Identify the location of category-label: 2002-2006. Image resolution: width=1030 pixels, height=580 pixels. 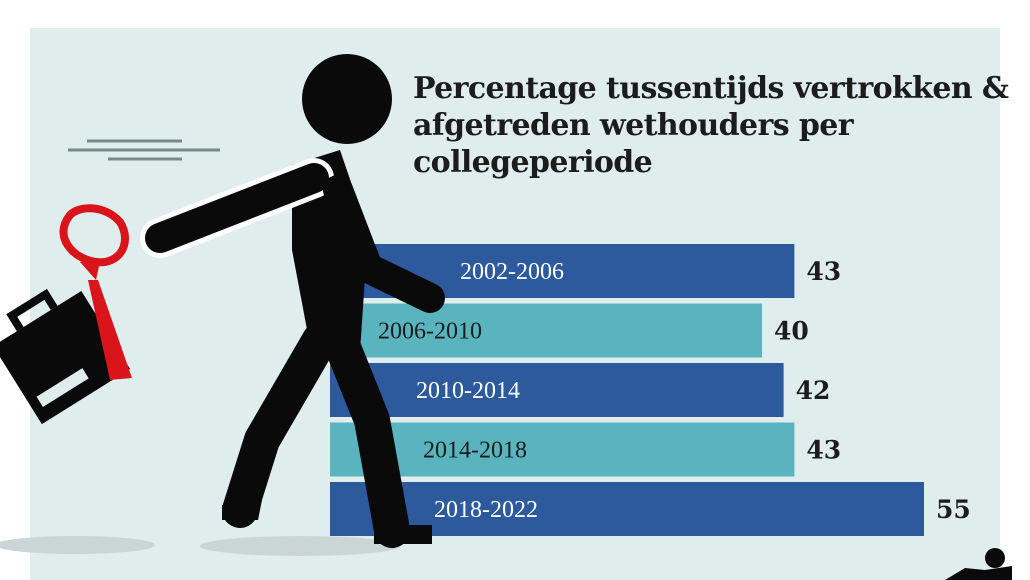
(512, 272).